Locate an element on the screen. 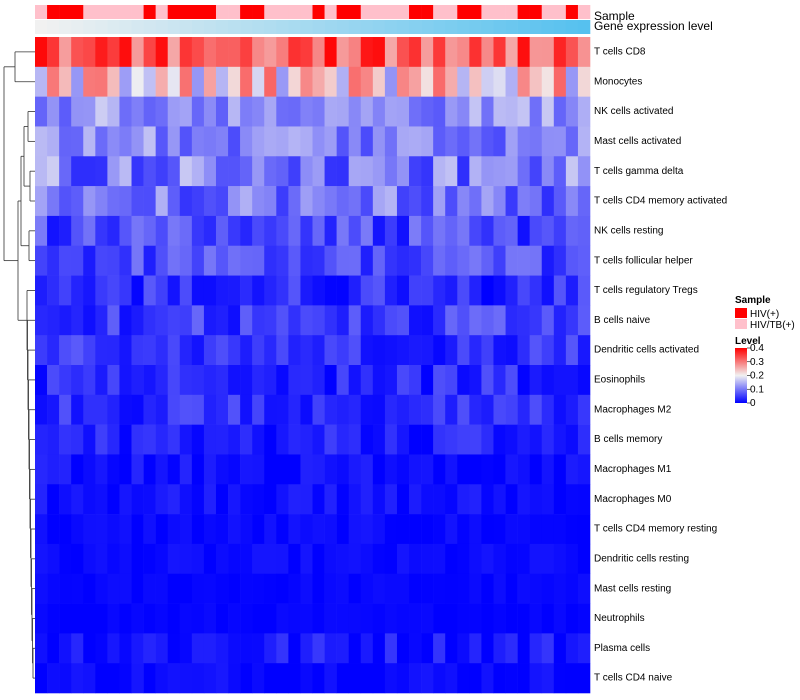 The image size is (800, 700). row-label: Macrophages M0 is located at coordinates (633, 499).